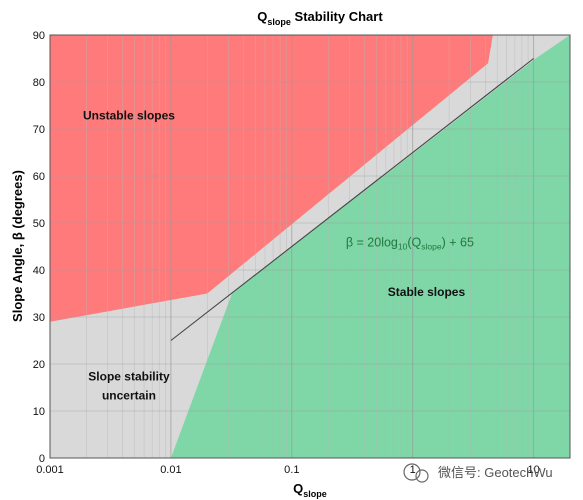 The width and height of the screenshot is (583, 500). I want to click on formula-suffix: ) + 65, so click(458, 243).